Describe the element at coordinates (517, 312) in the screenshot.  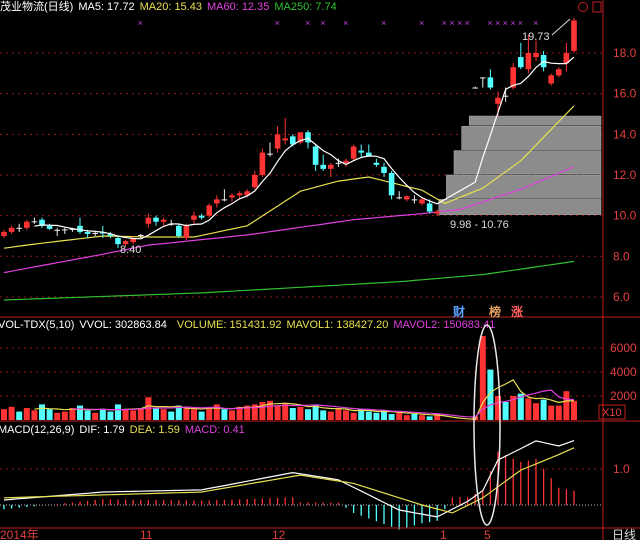
I see `event-tag-limit-up: 涨` at that location.